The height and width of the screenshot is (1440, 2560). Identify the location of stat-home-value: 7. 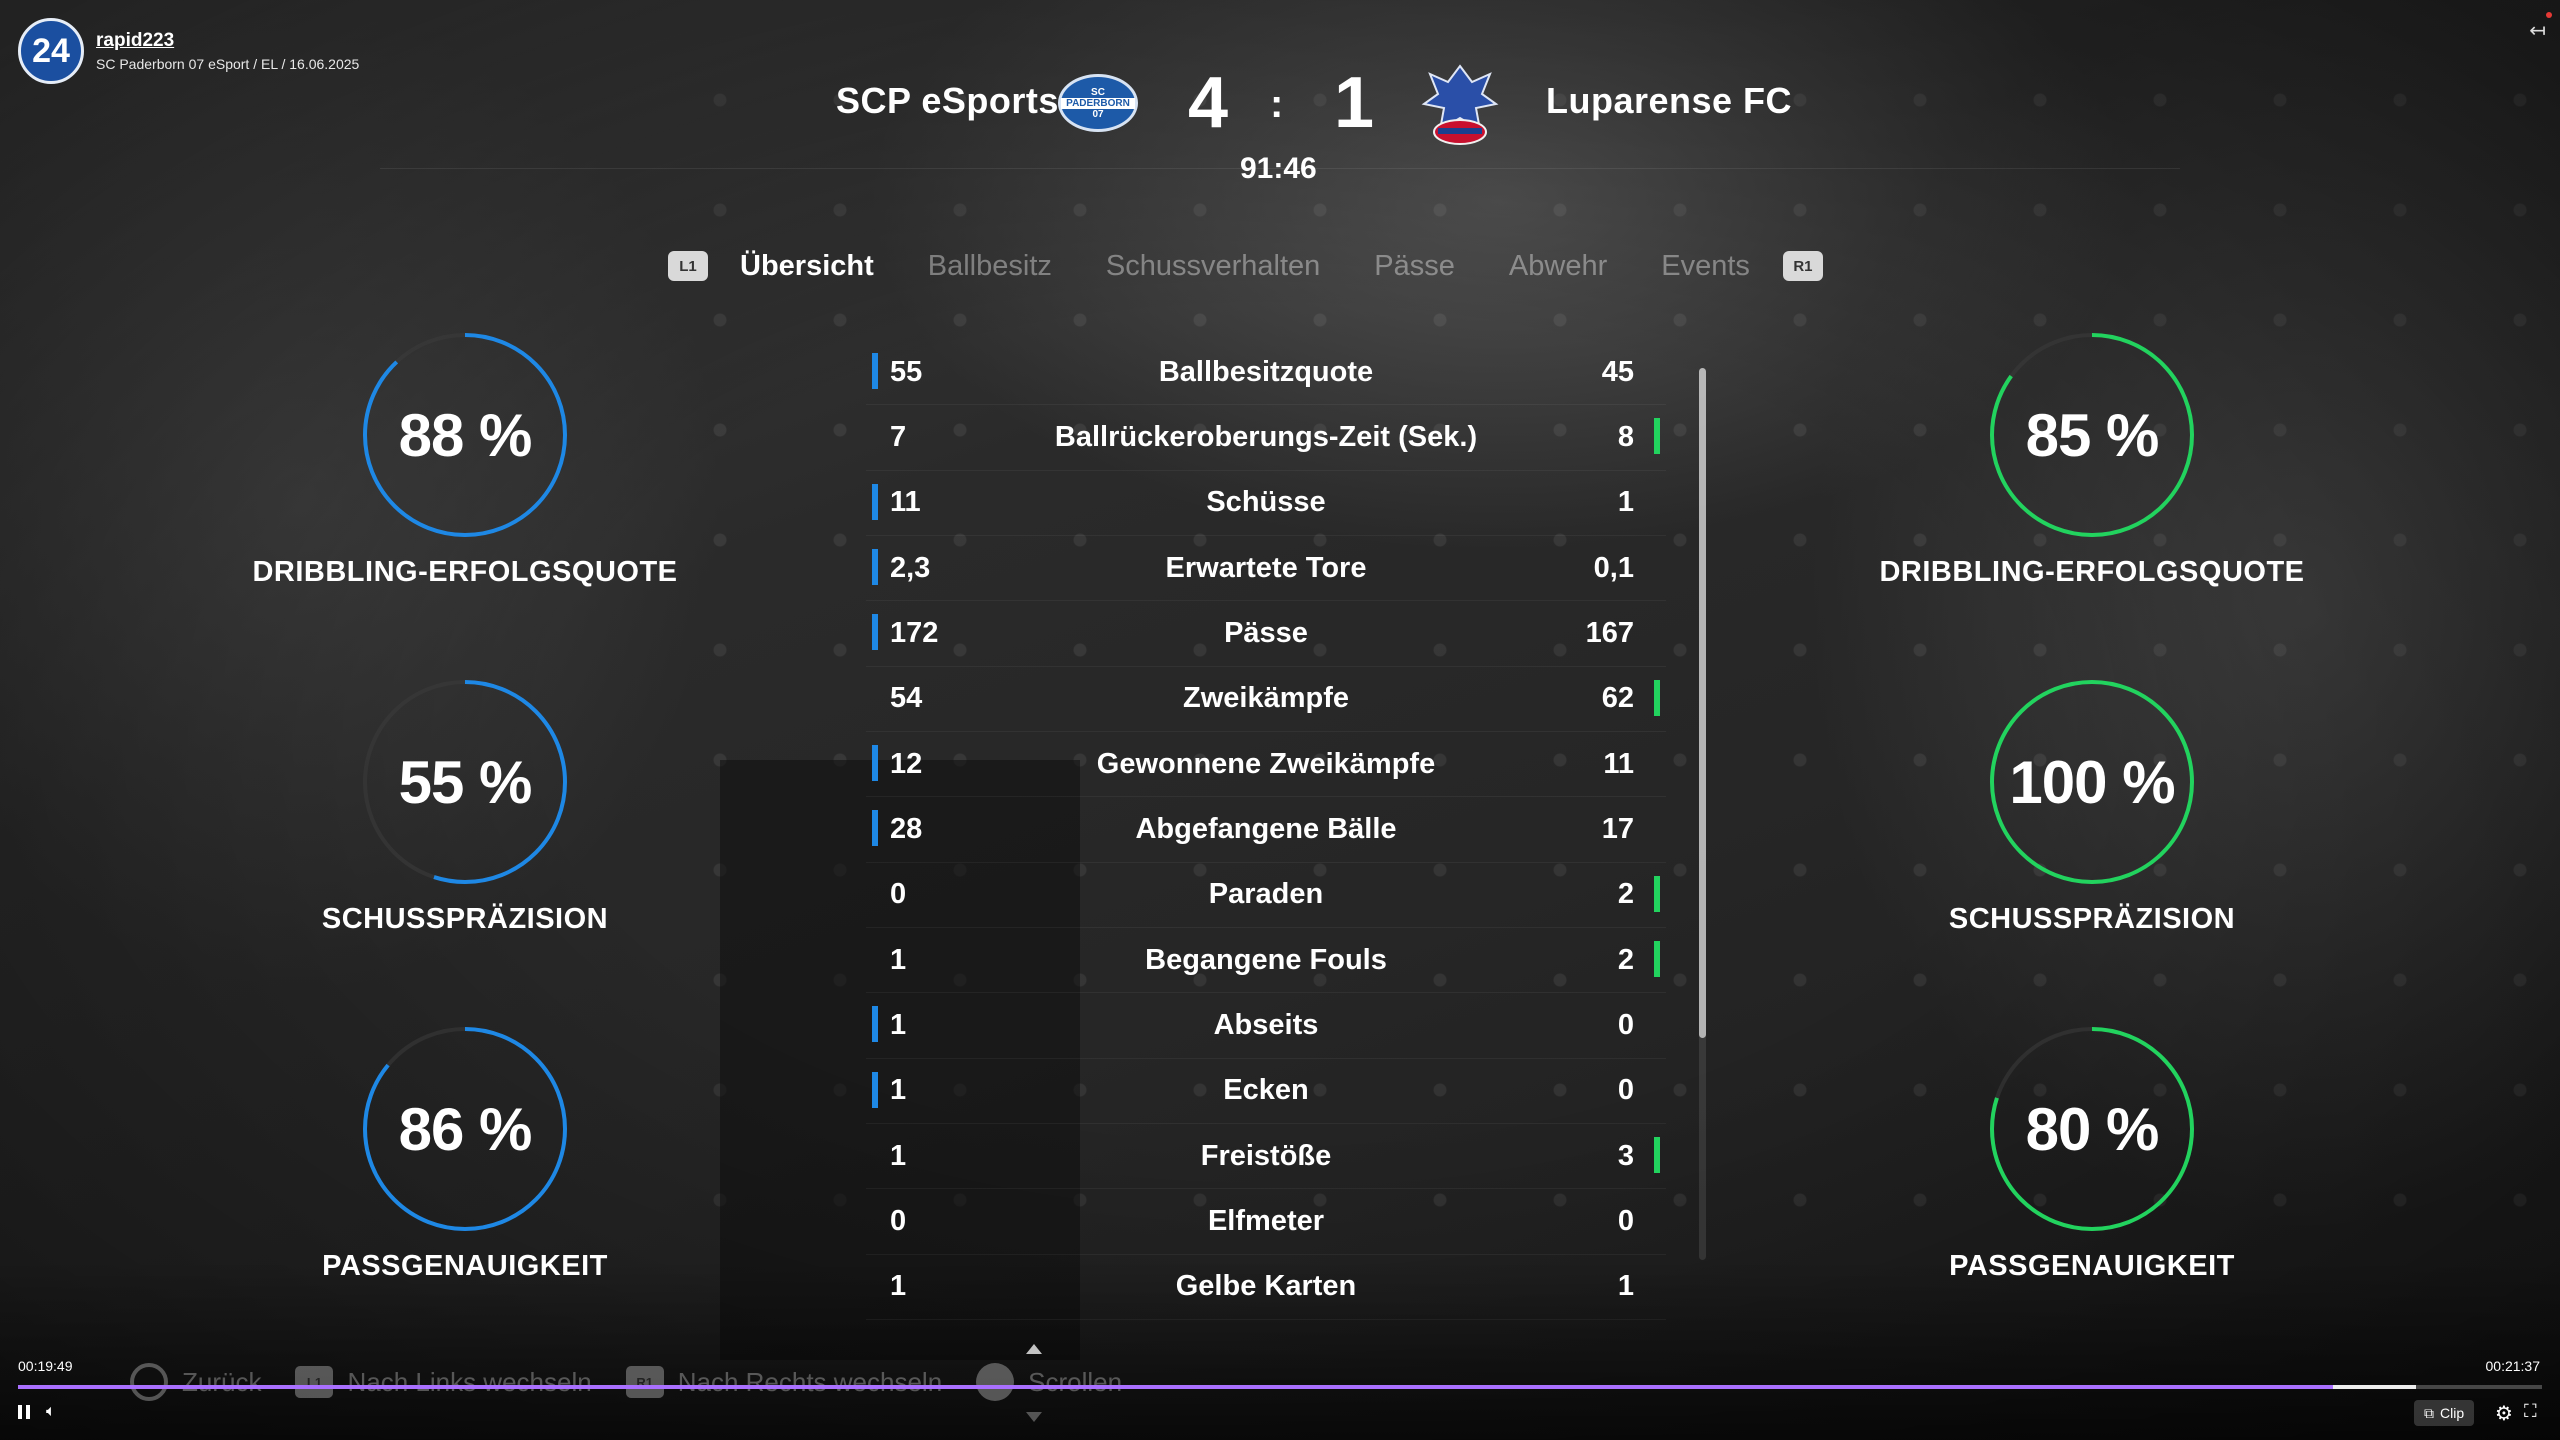
(898, 436).